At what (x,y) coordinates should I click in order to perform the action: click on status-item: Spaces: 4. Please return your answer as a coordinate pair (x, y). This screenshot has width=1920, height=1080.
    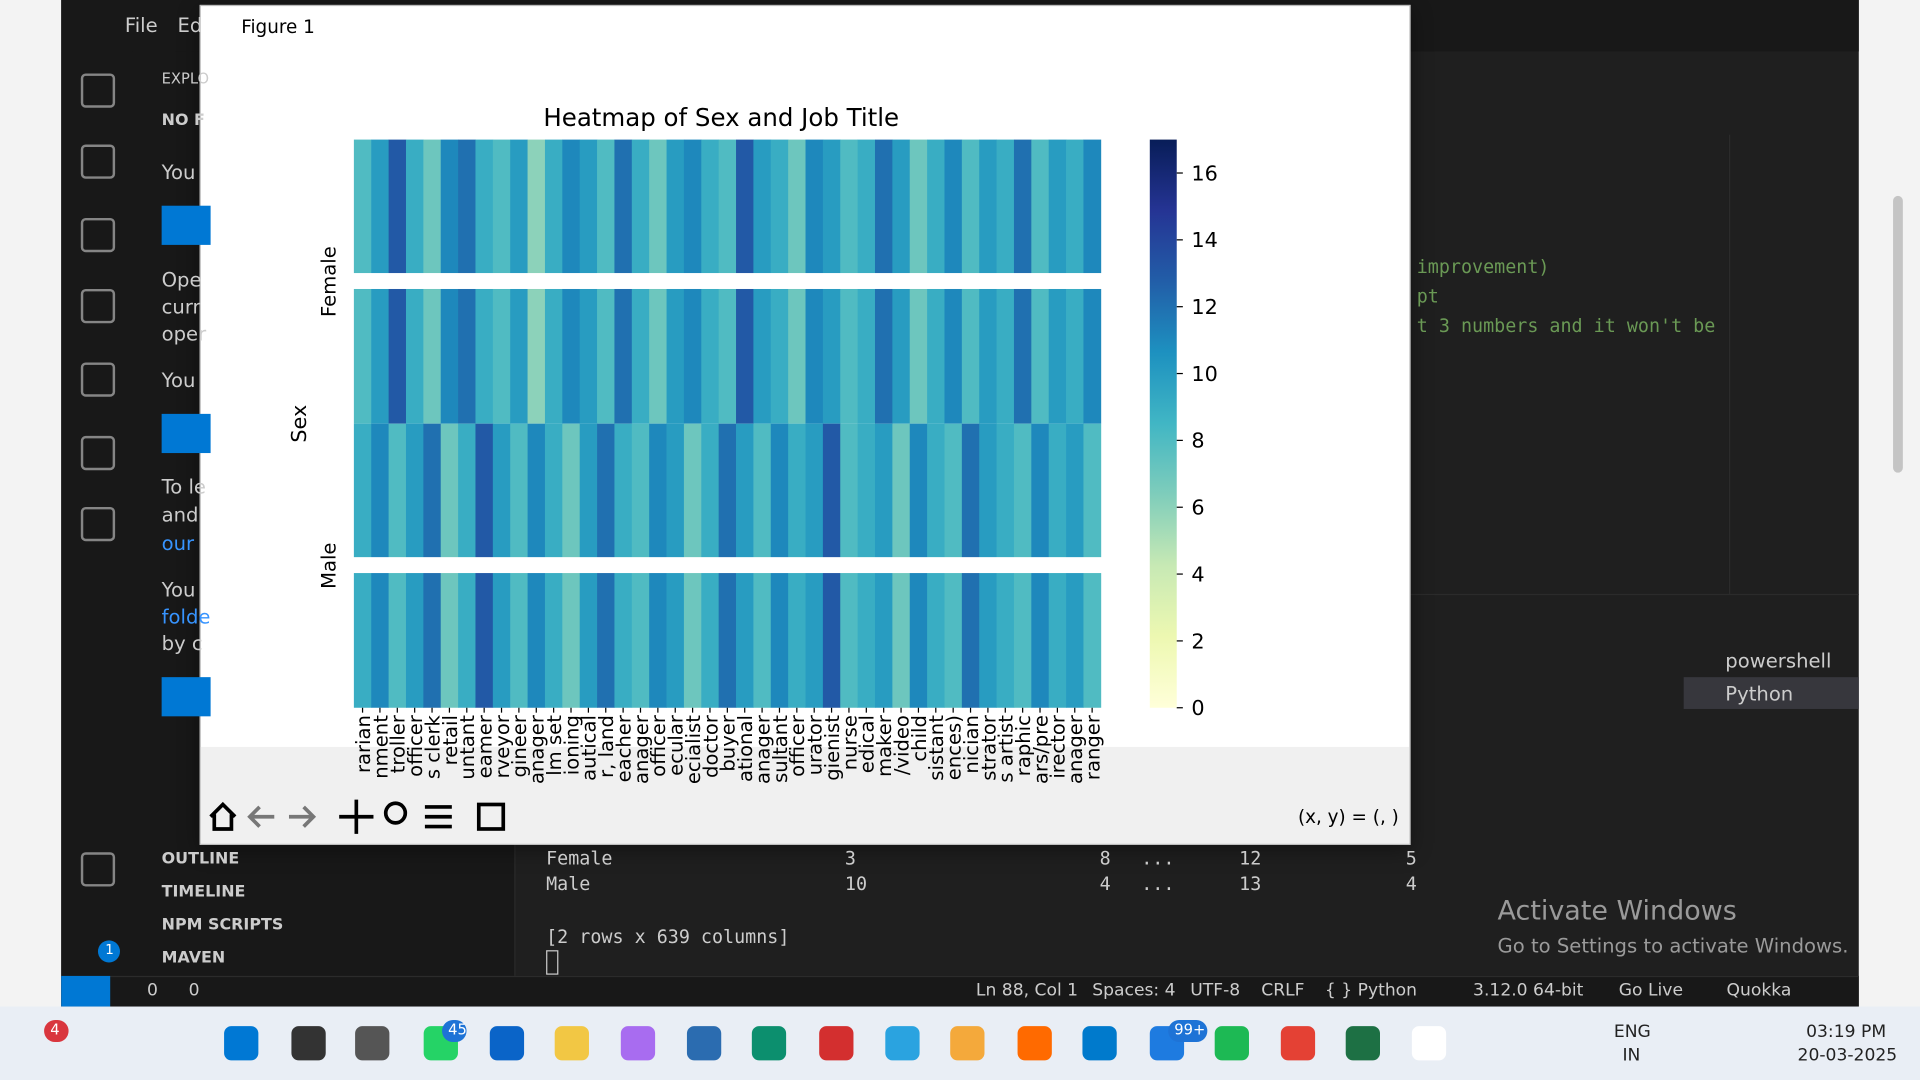
    Looking at the image, I should click on (1134, 990).